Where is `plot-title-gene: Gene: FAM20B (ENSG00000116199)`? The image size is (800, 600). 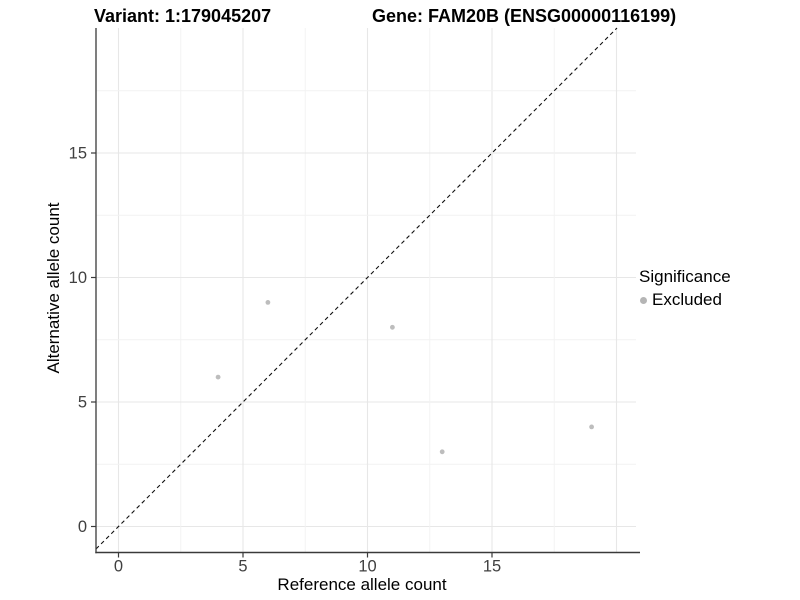 plot-title-gene: Gene: FAM20B (ENSG00000116199) is located at coordinates (524, 16).